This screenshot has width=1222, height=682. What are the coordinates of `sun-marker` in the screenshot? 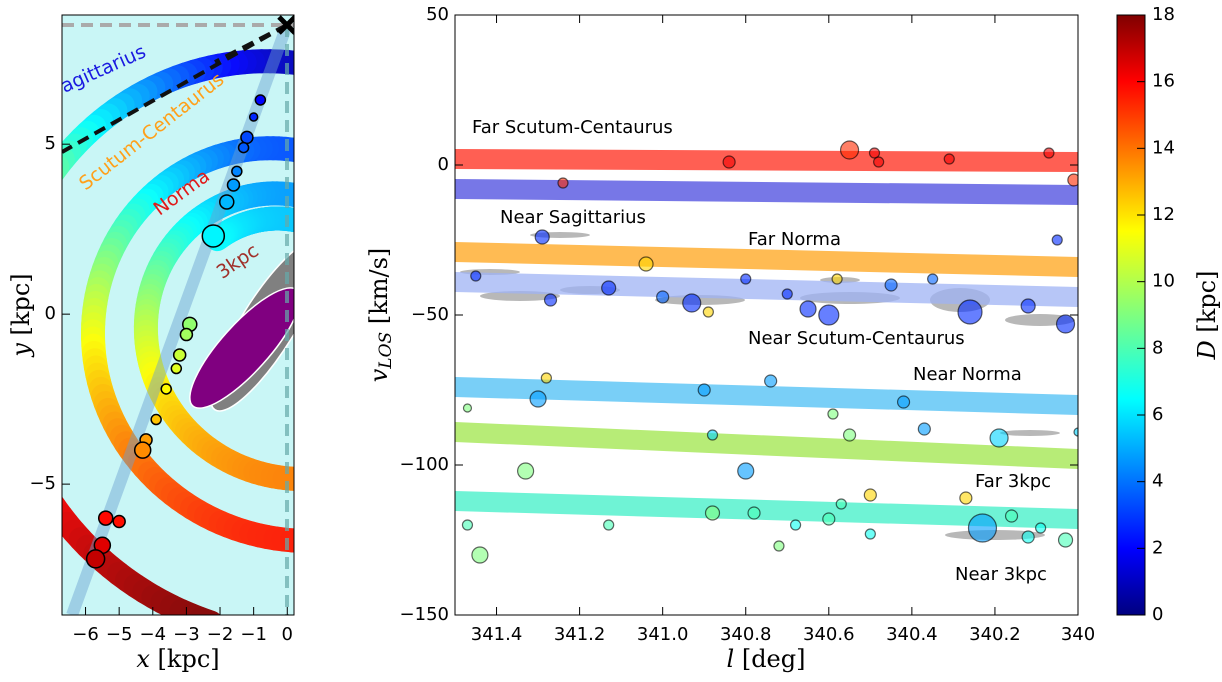 It's located at (285, 25).